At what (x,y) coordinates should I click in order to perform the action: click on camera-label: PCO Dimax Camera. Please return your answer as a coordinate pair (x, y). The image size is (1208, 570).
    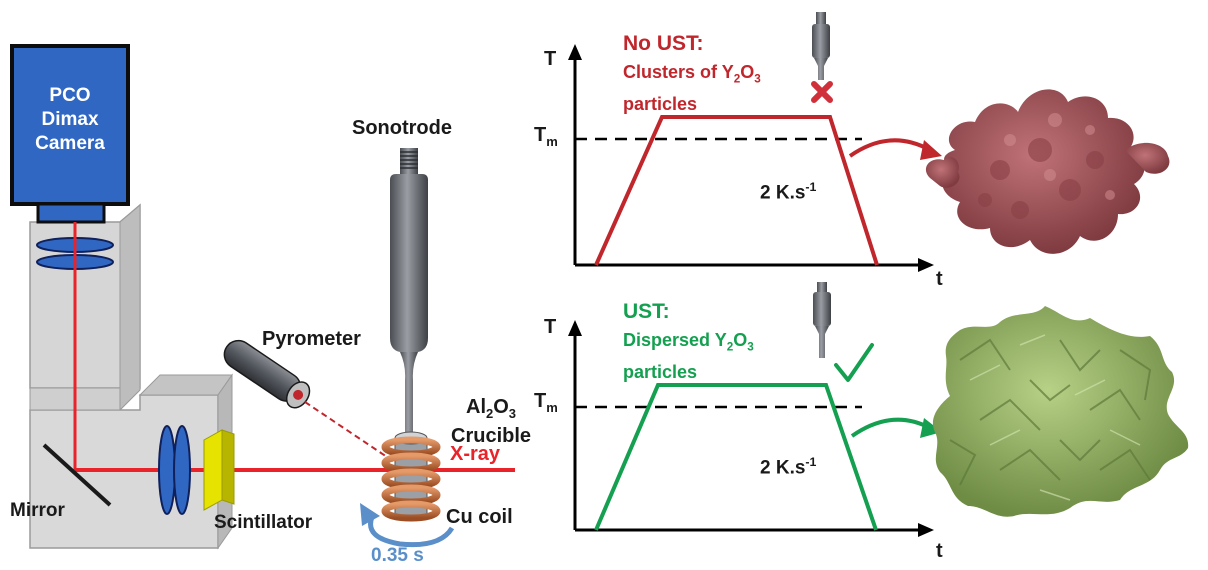
    Looking at the image, I should click on (70, 120).